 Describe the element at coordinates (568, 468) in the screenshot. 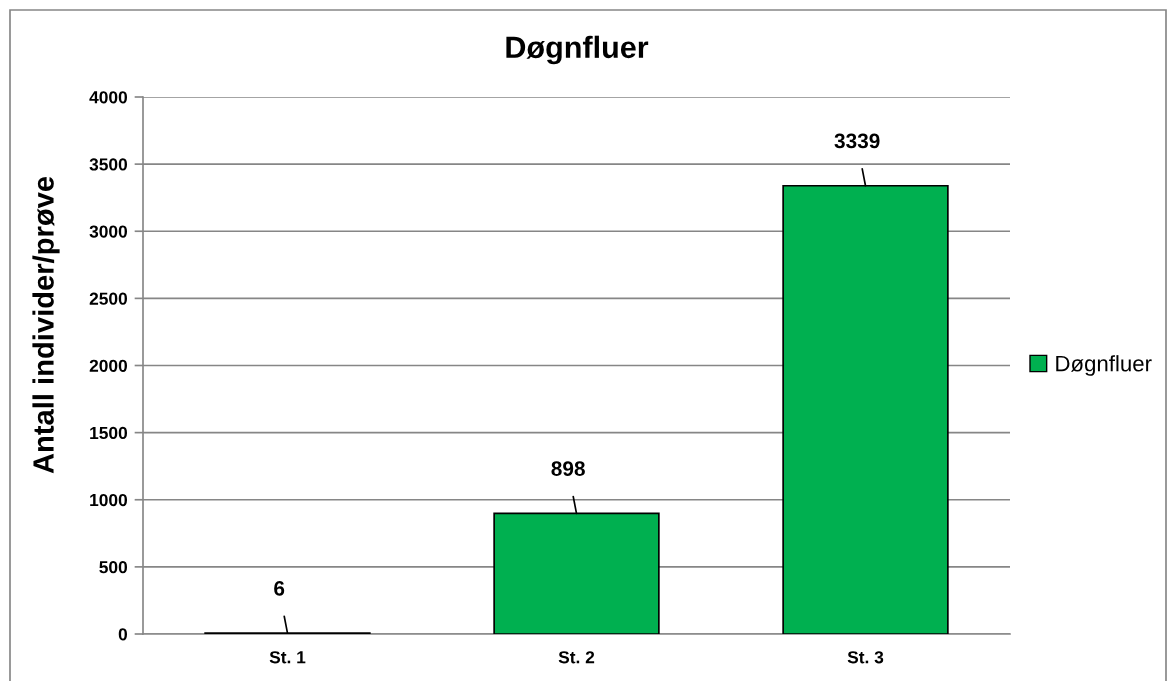

I see `data-label: 898` at that location.